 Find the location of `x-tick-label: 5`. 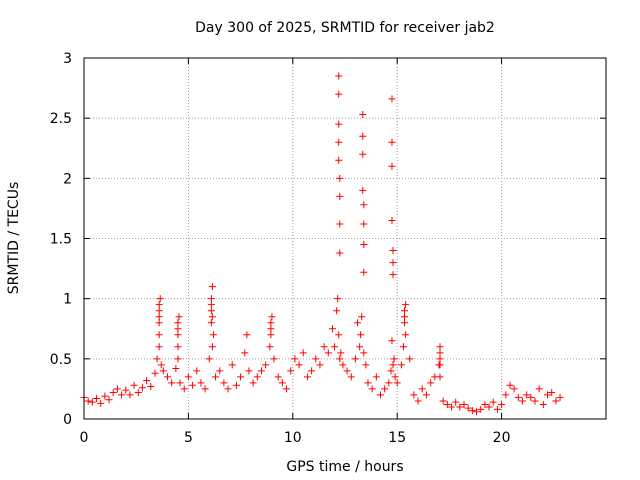

x-tick-label: 5 is located at coordinates (188, 438).